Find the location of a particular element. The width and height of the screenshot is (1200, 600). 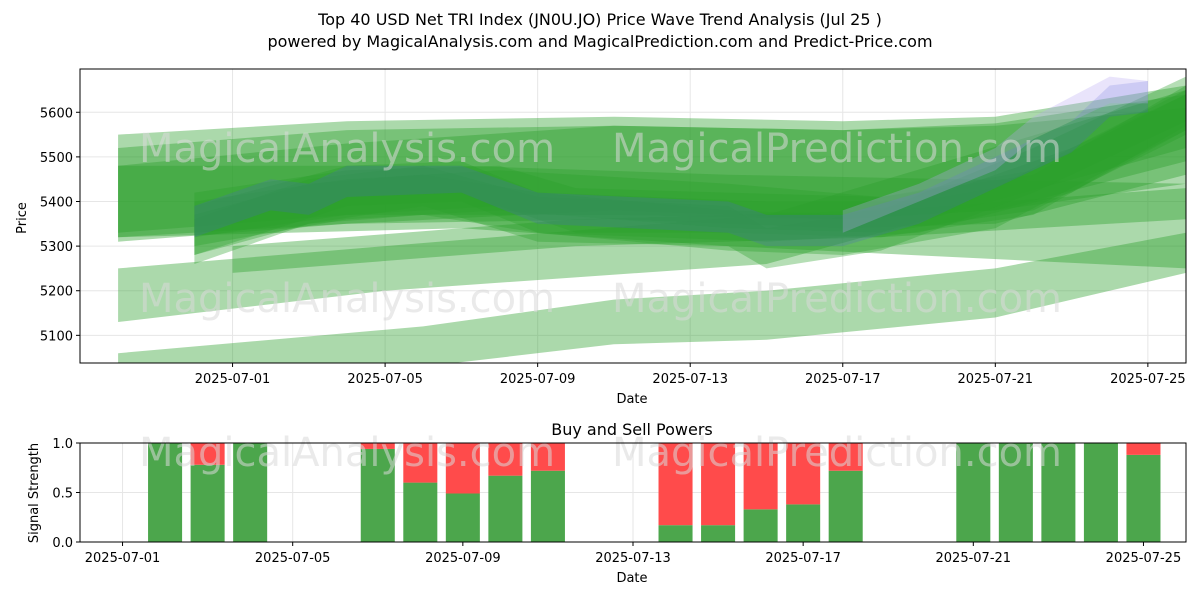

price-x-tick-label: 2025-07-13 is located at coordinates (690, 379).